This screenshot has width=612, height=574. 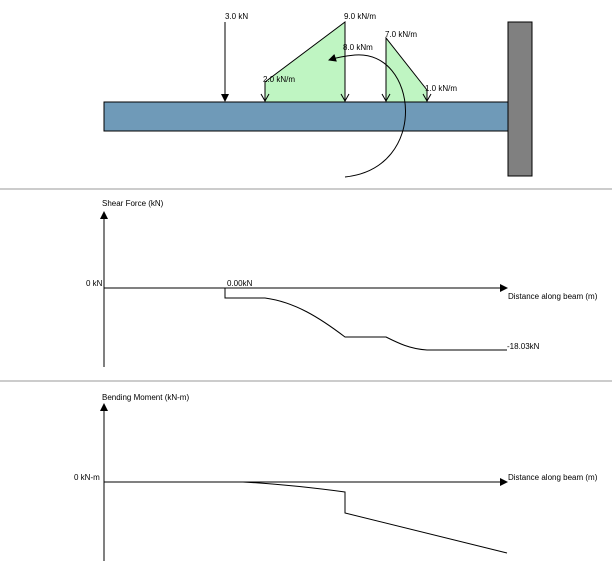 What do you see at coordinates (346, 98) in the screenshot?
I see `load-arrows` at bounding box center [346, 98].